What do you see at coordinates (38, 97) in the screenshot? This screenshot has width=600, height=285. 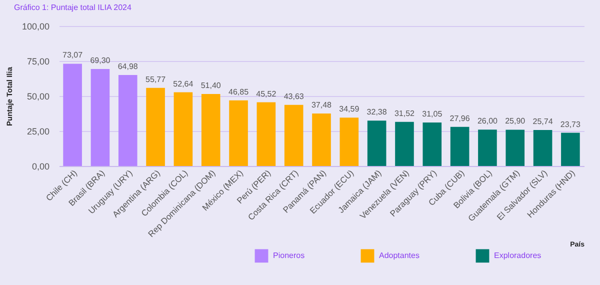 I see `y-tick-label: 50,00` at bounding box center [38, 97].